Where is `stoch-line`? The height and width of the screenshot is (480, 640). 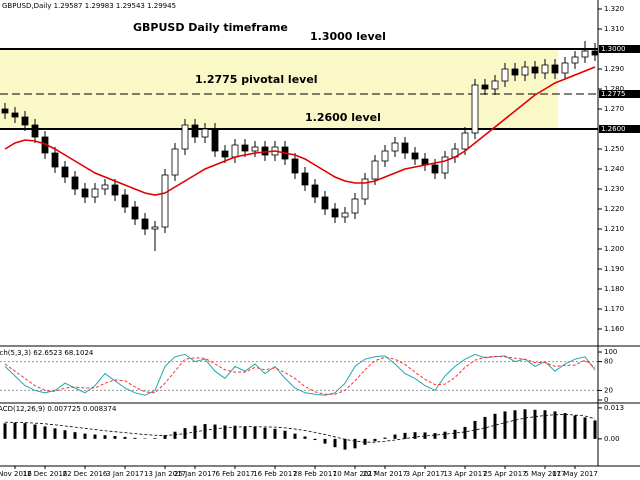 stoch-line is located at coordinates (300, 375).